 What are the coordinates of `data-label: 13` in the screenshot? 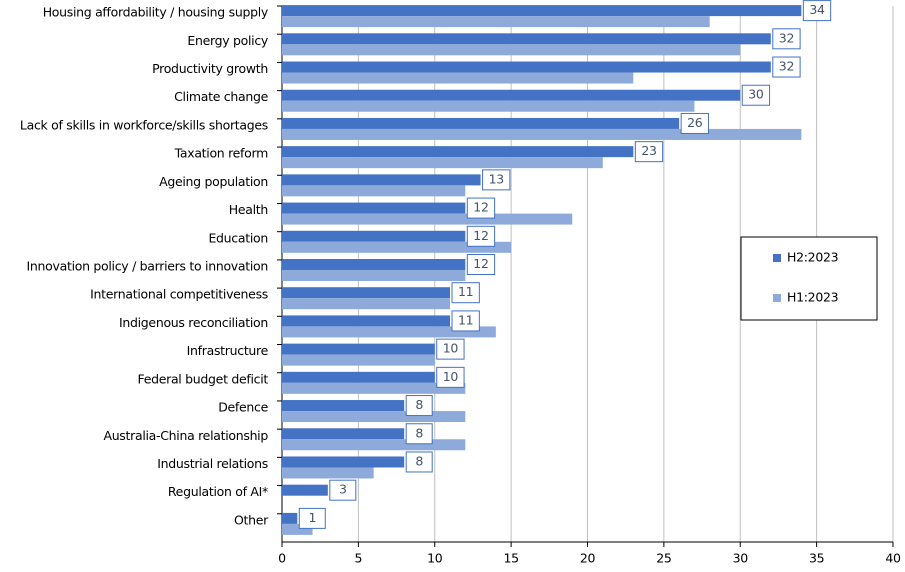 It's located at (496, 178).